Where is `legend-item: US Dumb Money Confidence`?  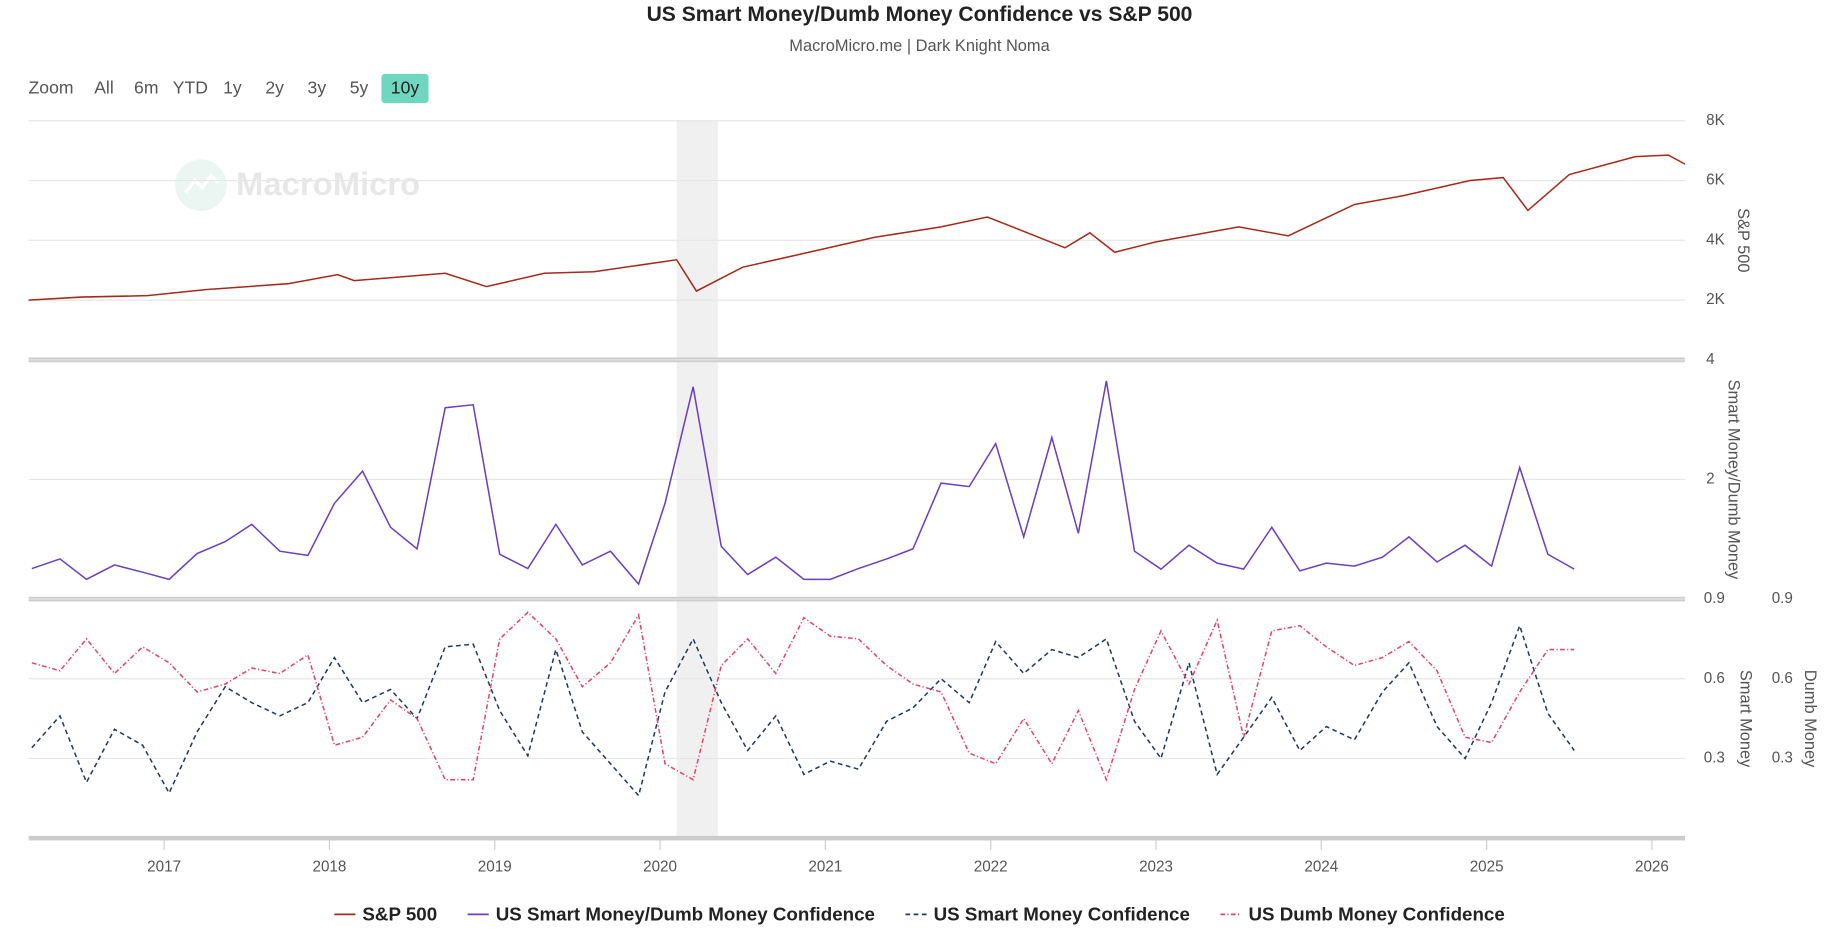
legend-item: US Dumb Money Confidence is located at coordinates (1362, 914).